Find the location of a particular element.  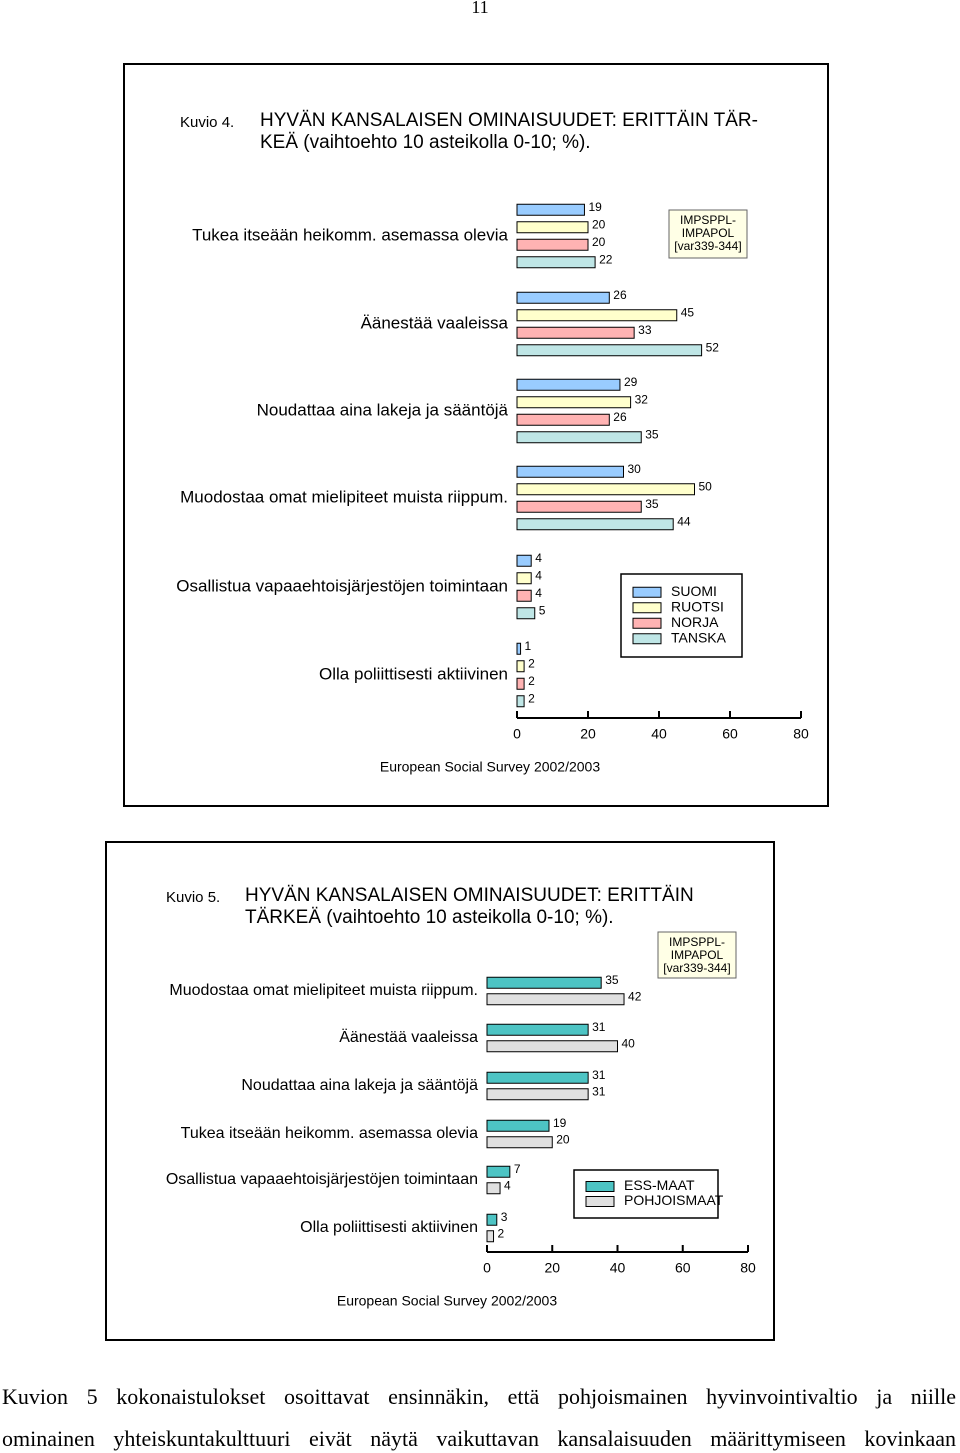

value-label: 22 is located at coordinates (606, 259).